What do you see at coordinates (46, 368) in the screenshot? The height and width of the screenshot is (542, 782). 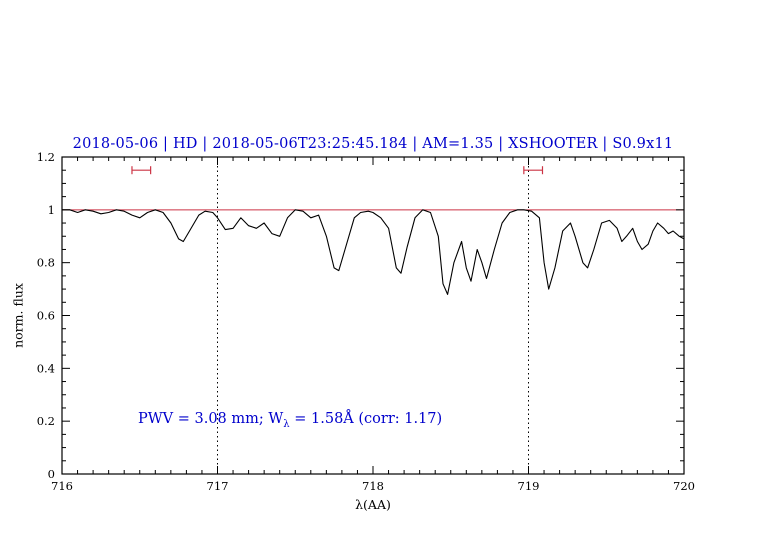 I see `svg-text: 0.4` at bounding box center [46, 368].